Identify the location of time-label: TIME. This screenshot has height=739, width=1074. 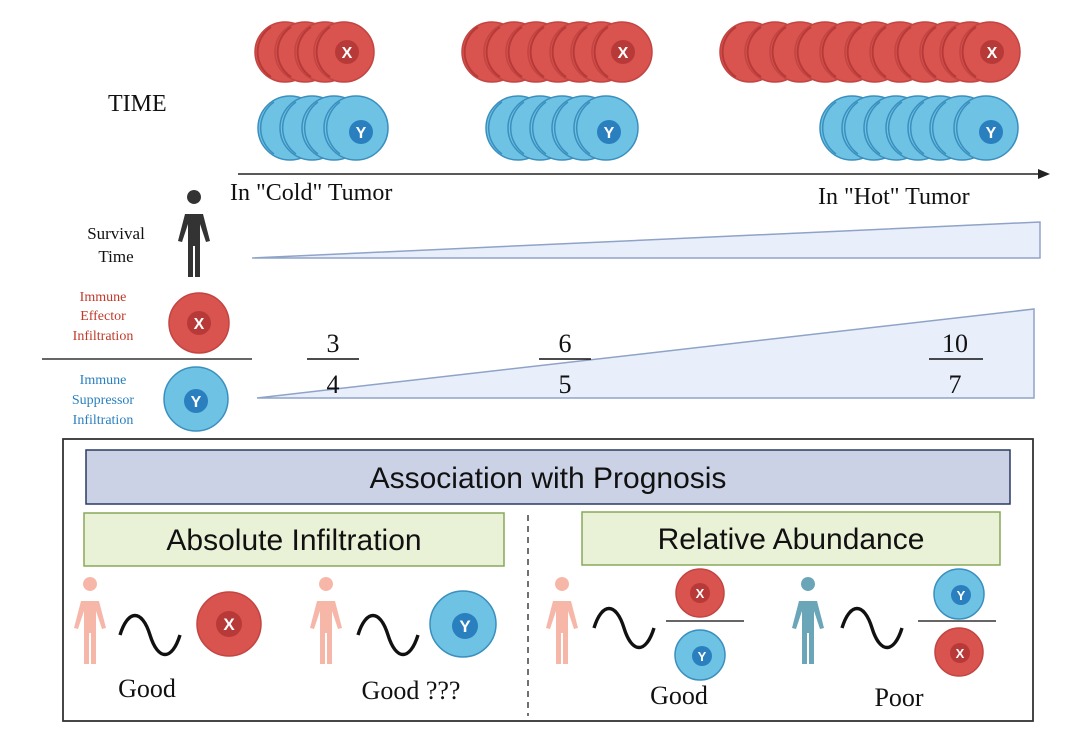
(137, 104).